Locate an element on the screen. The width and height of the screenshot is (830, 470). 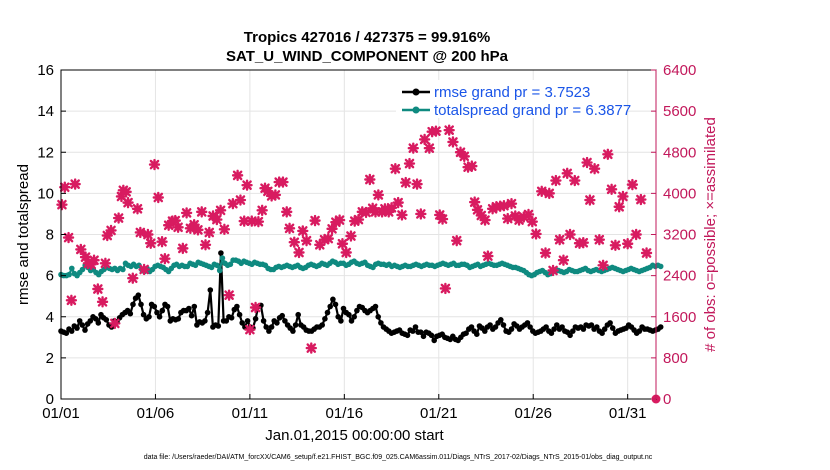
x-tick-label: 01/06 is located at coordinates (156, 413).